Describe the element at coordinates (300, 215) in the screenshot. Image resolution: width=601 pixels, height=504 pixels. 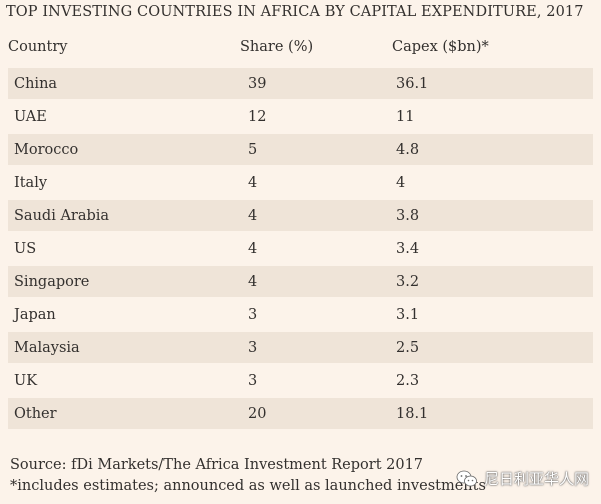
I see `table-row: Saudi Arabia 4 3.8` at that location.